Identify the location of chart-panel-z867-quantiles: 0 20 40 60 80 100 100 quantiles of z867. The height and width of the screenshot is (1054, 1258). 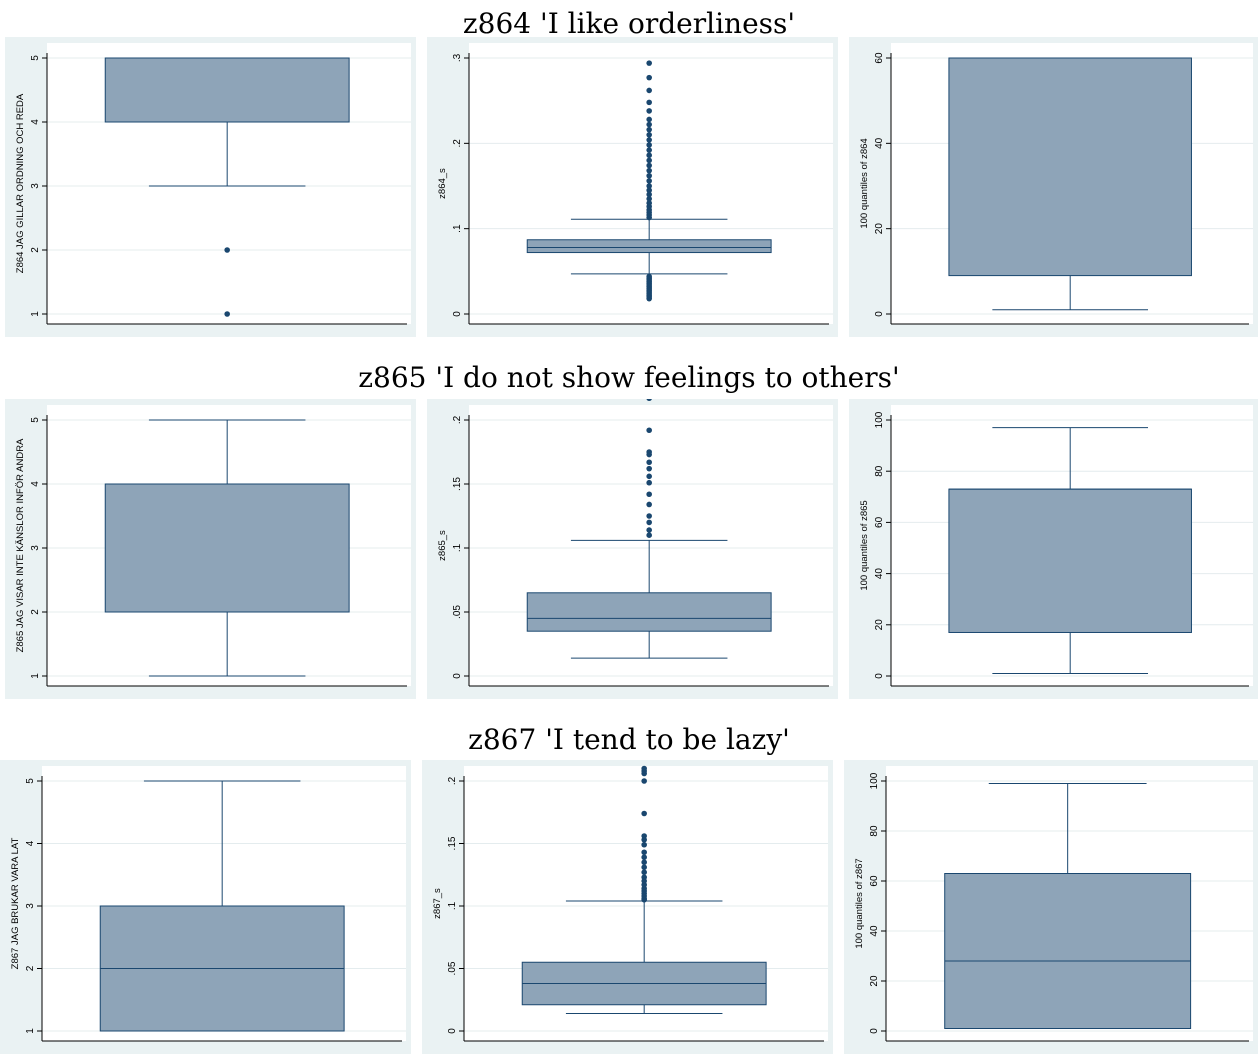
(1051, 907).